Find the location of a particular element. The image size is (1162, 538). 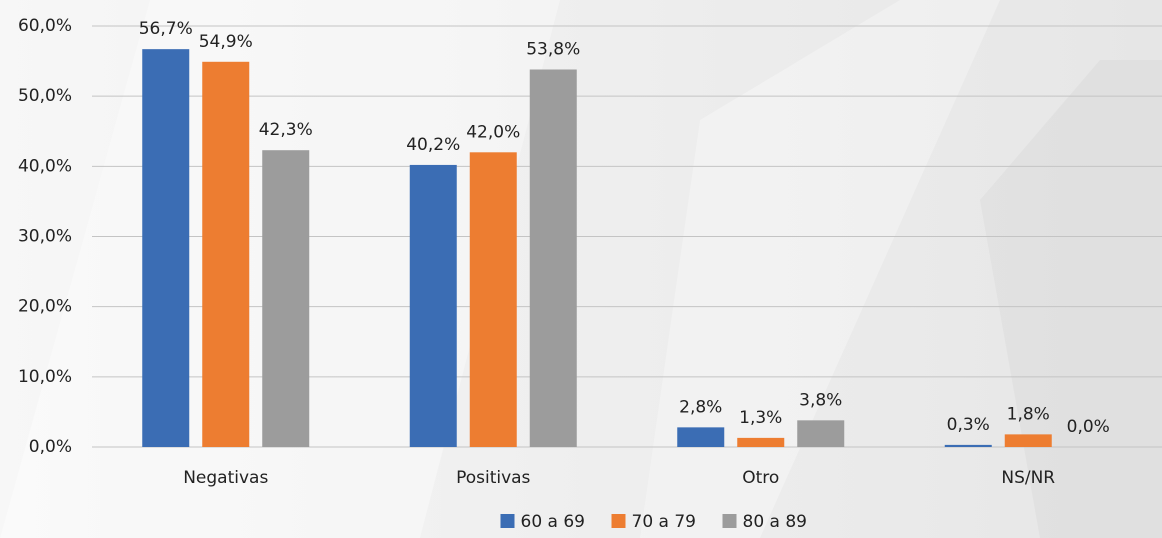

value-label: 54,9% is located at coordinates (226, 42).